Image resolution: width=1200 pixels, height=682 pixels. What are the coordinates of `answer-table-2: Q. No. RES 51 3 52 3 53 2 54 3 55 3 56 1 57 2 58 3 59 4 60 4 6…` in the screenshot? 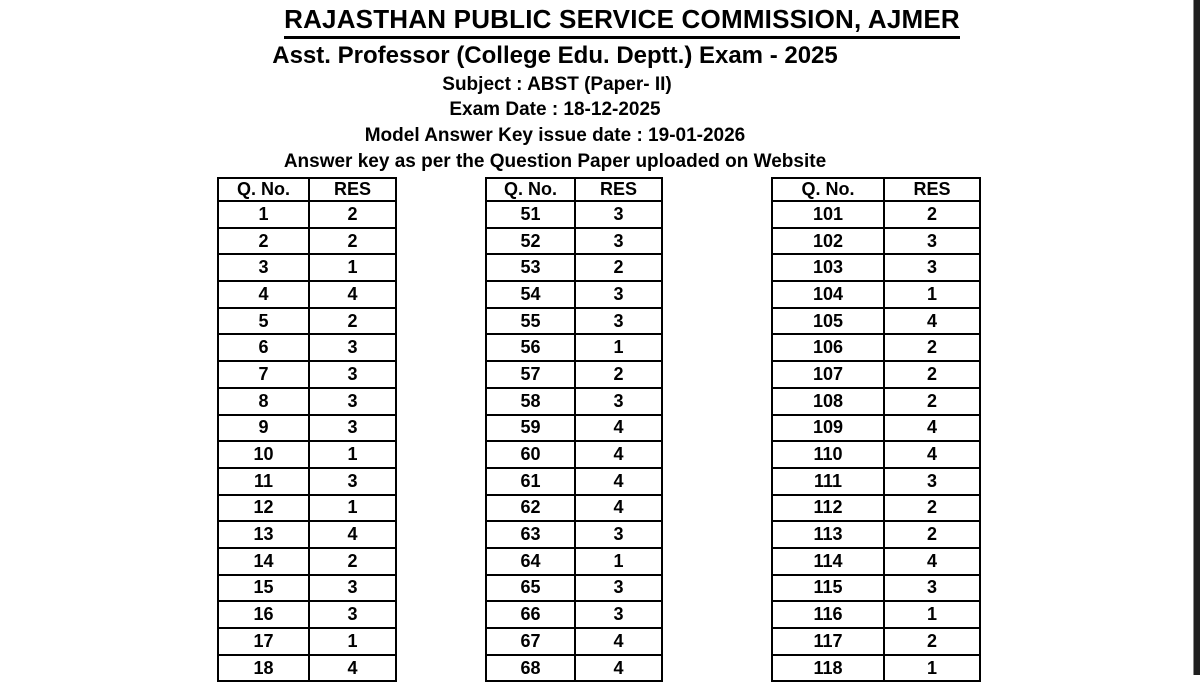 It's located at (574, 429).